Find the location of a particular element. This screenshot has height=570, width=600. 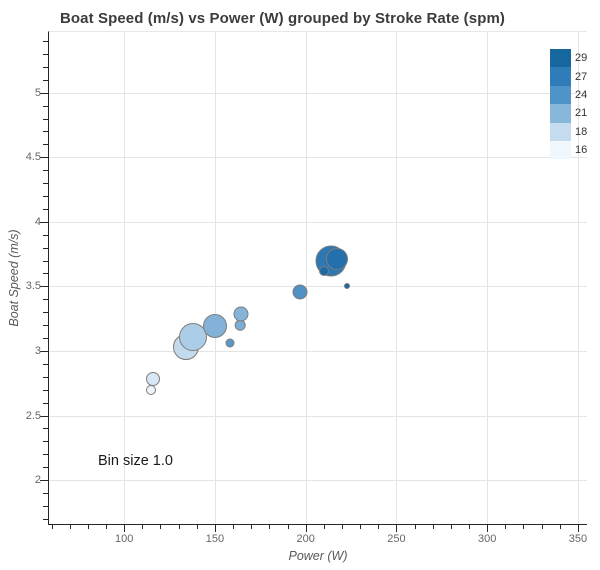

legend-label: 18 is located at coordinates (581, 131).